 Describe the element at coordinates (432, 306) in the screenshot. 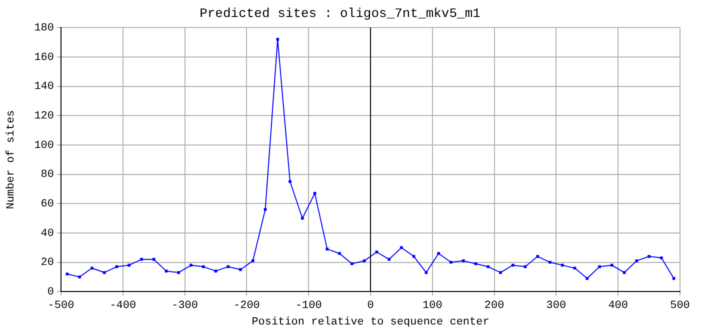

I see `x-tick-label: 100` at that location.